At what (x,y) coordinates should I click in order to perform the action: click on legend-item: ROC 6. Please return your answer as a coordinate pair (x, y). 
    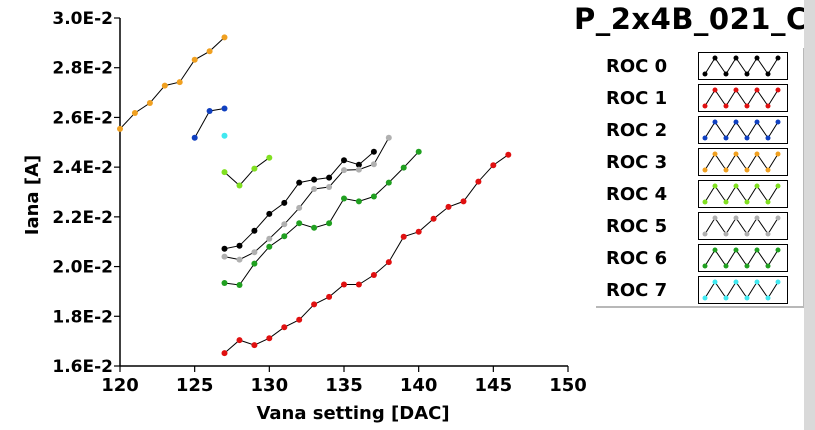
    Looking at the image, I should click on (694, 258).